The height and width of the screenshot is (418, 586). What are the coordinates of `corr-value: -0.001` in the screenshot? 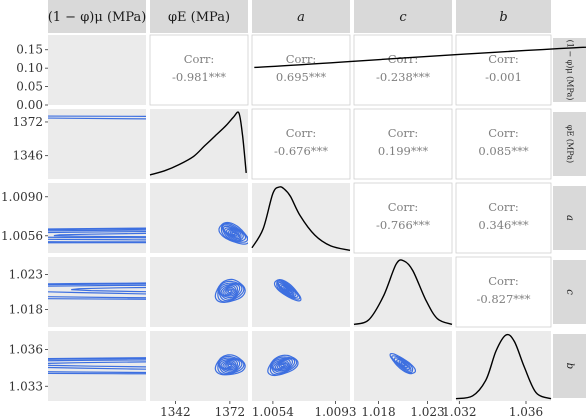 It's located at (503, 77).